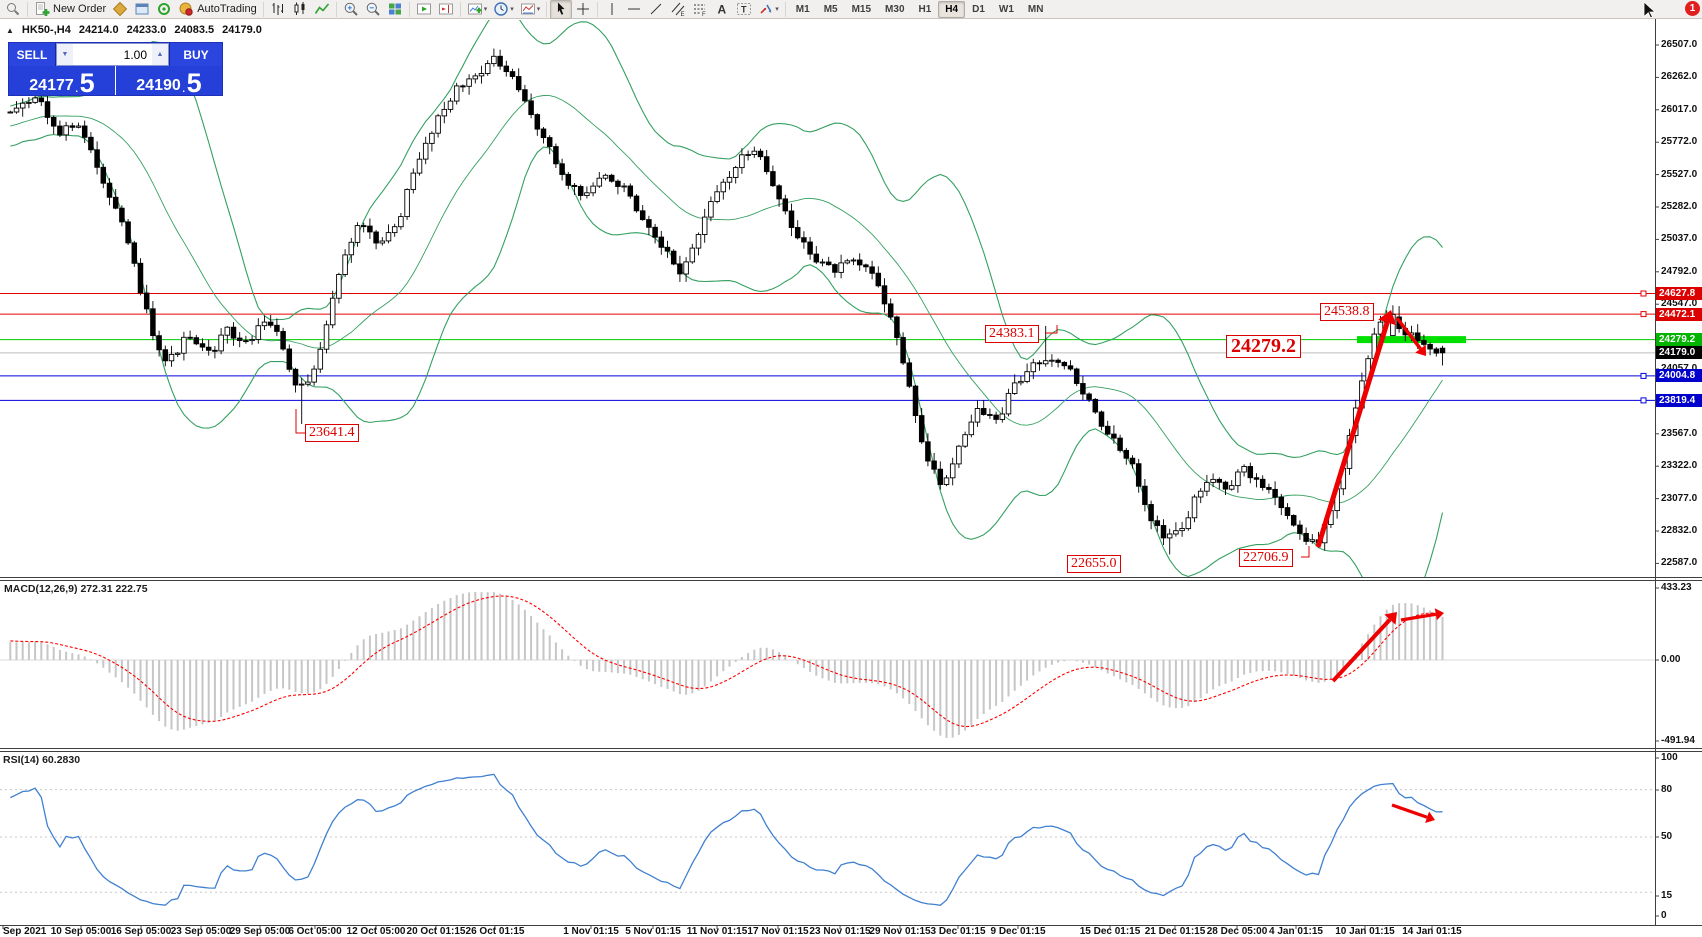 The height and width of the screenshot is (937, 1702). I want to click on data-window-icon, so click(142, 9).